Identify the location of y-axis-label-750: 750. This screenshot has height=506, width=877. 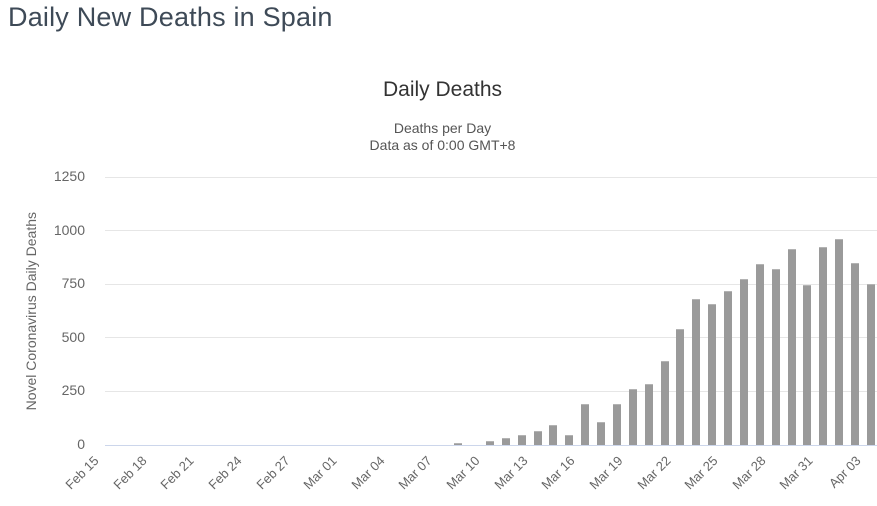
(73, 283).